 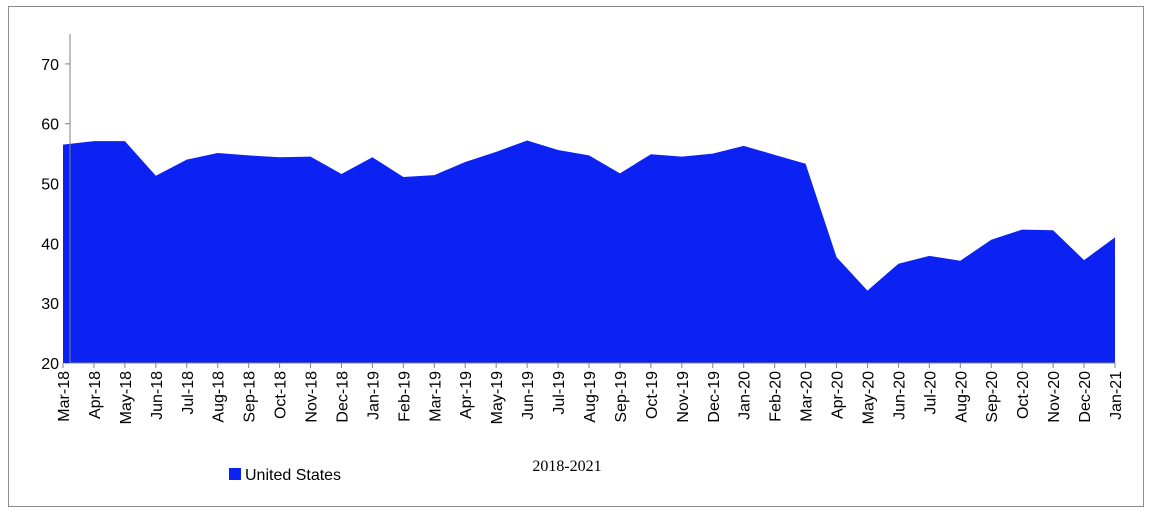 I want to click on x-tick-label: Jan-19, so click(x=373, y=395).